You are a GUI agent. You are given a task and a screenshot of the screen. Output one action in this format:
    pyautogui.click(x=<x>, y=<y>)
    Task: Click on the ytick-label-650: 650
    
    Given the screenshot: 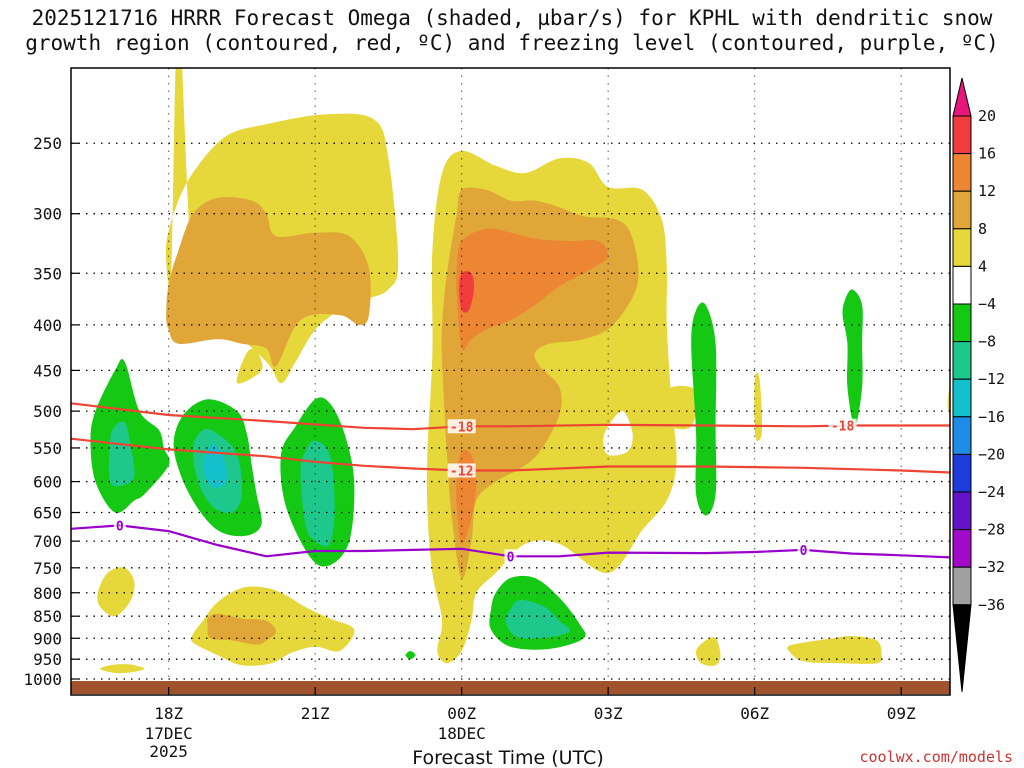 What is the action you would take?
    pyautogui.click(x=47, y=513)
    